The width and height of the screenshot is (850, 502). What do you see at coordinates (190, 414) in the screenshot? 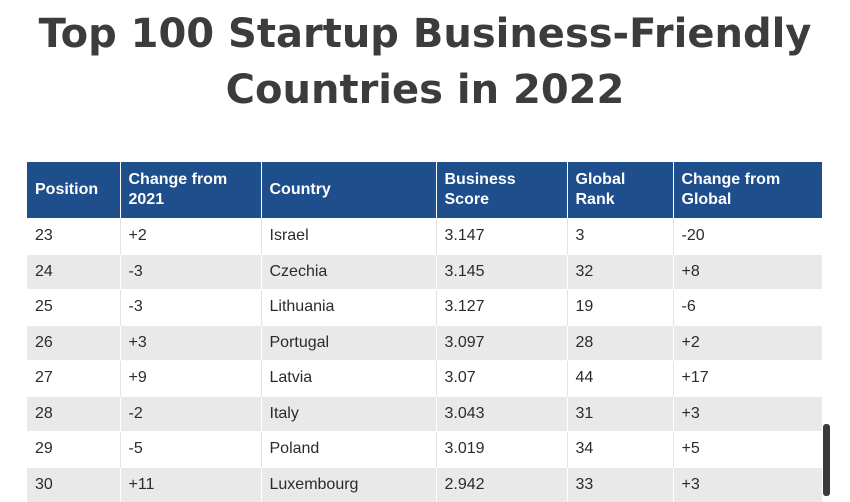
I see `cell-change-2021: -2` at bounding box center [190, 414].